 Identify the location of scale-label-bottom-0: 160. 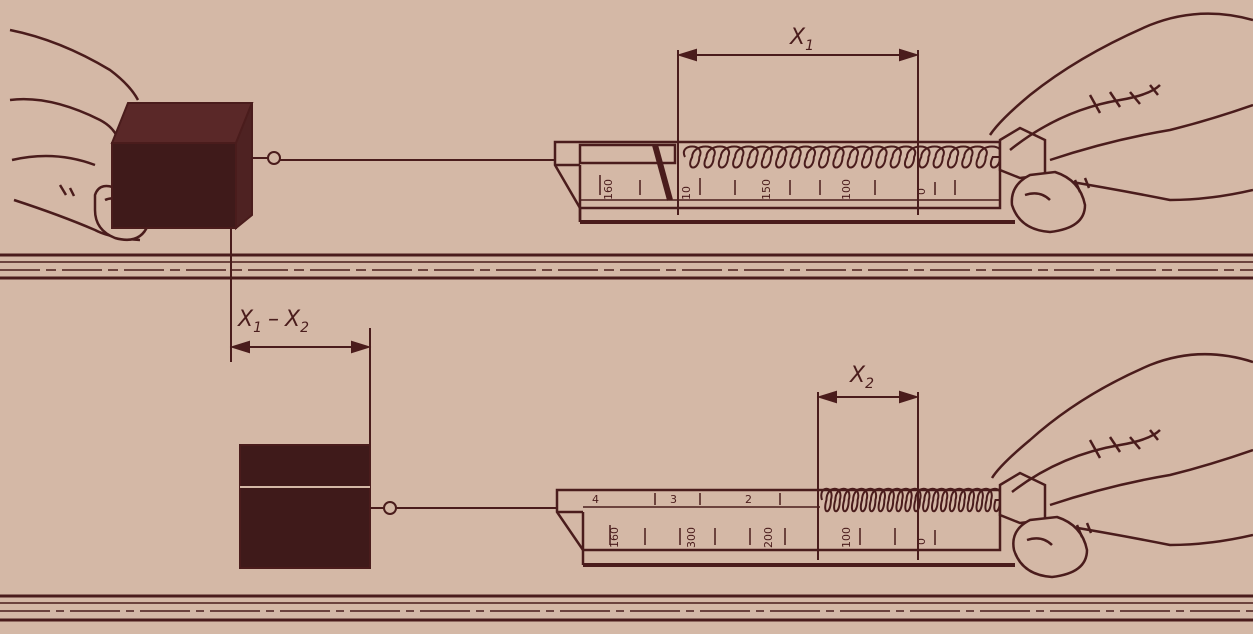
(614, 537).